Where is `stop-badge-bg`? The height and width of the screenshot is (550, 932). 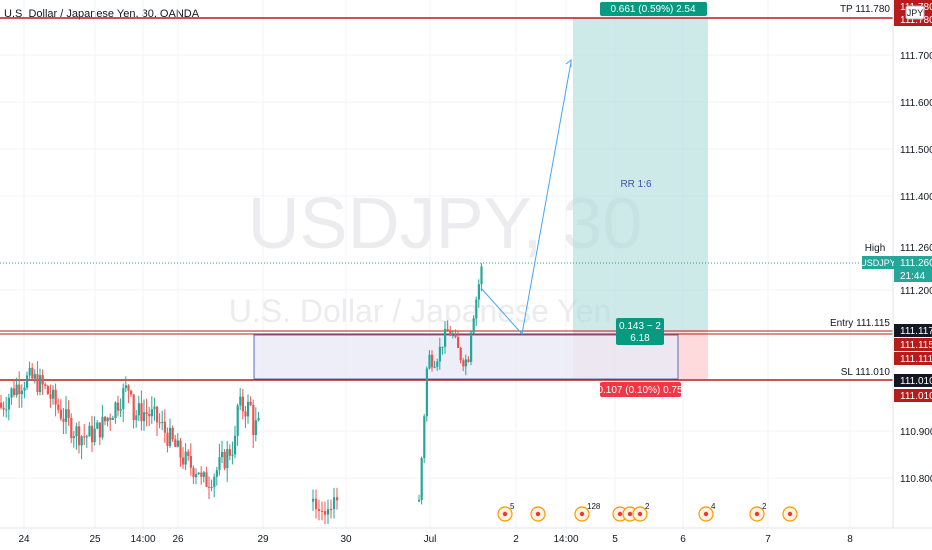
stop-badge-bg is located at coordinates (640, 389).